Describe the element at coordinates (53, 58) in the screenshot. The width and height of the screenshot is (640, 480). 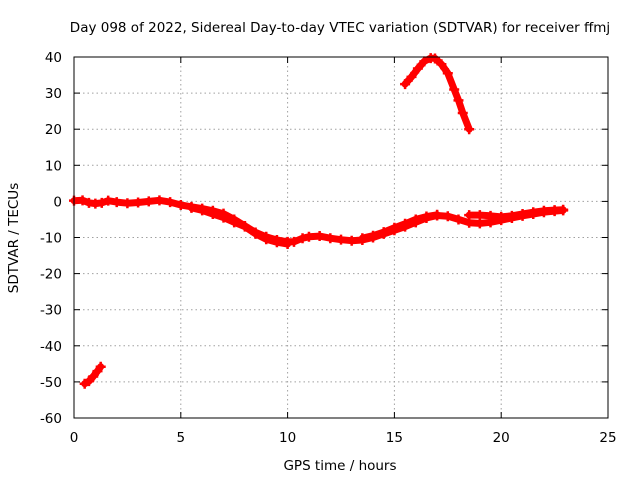
I see `y-tick-label: 40` at that location.